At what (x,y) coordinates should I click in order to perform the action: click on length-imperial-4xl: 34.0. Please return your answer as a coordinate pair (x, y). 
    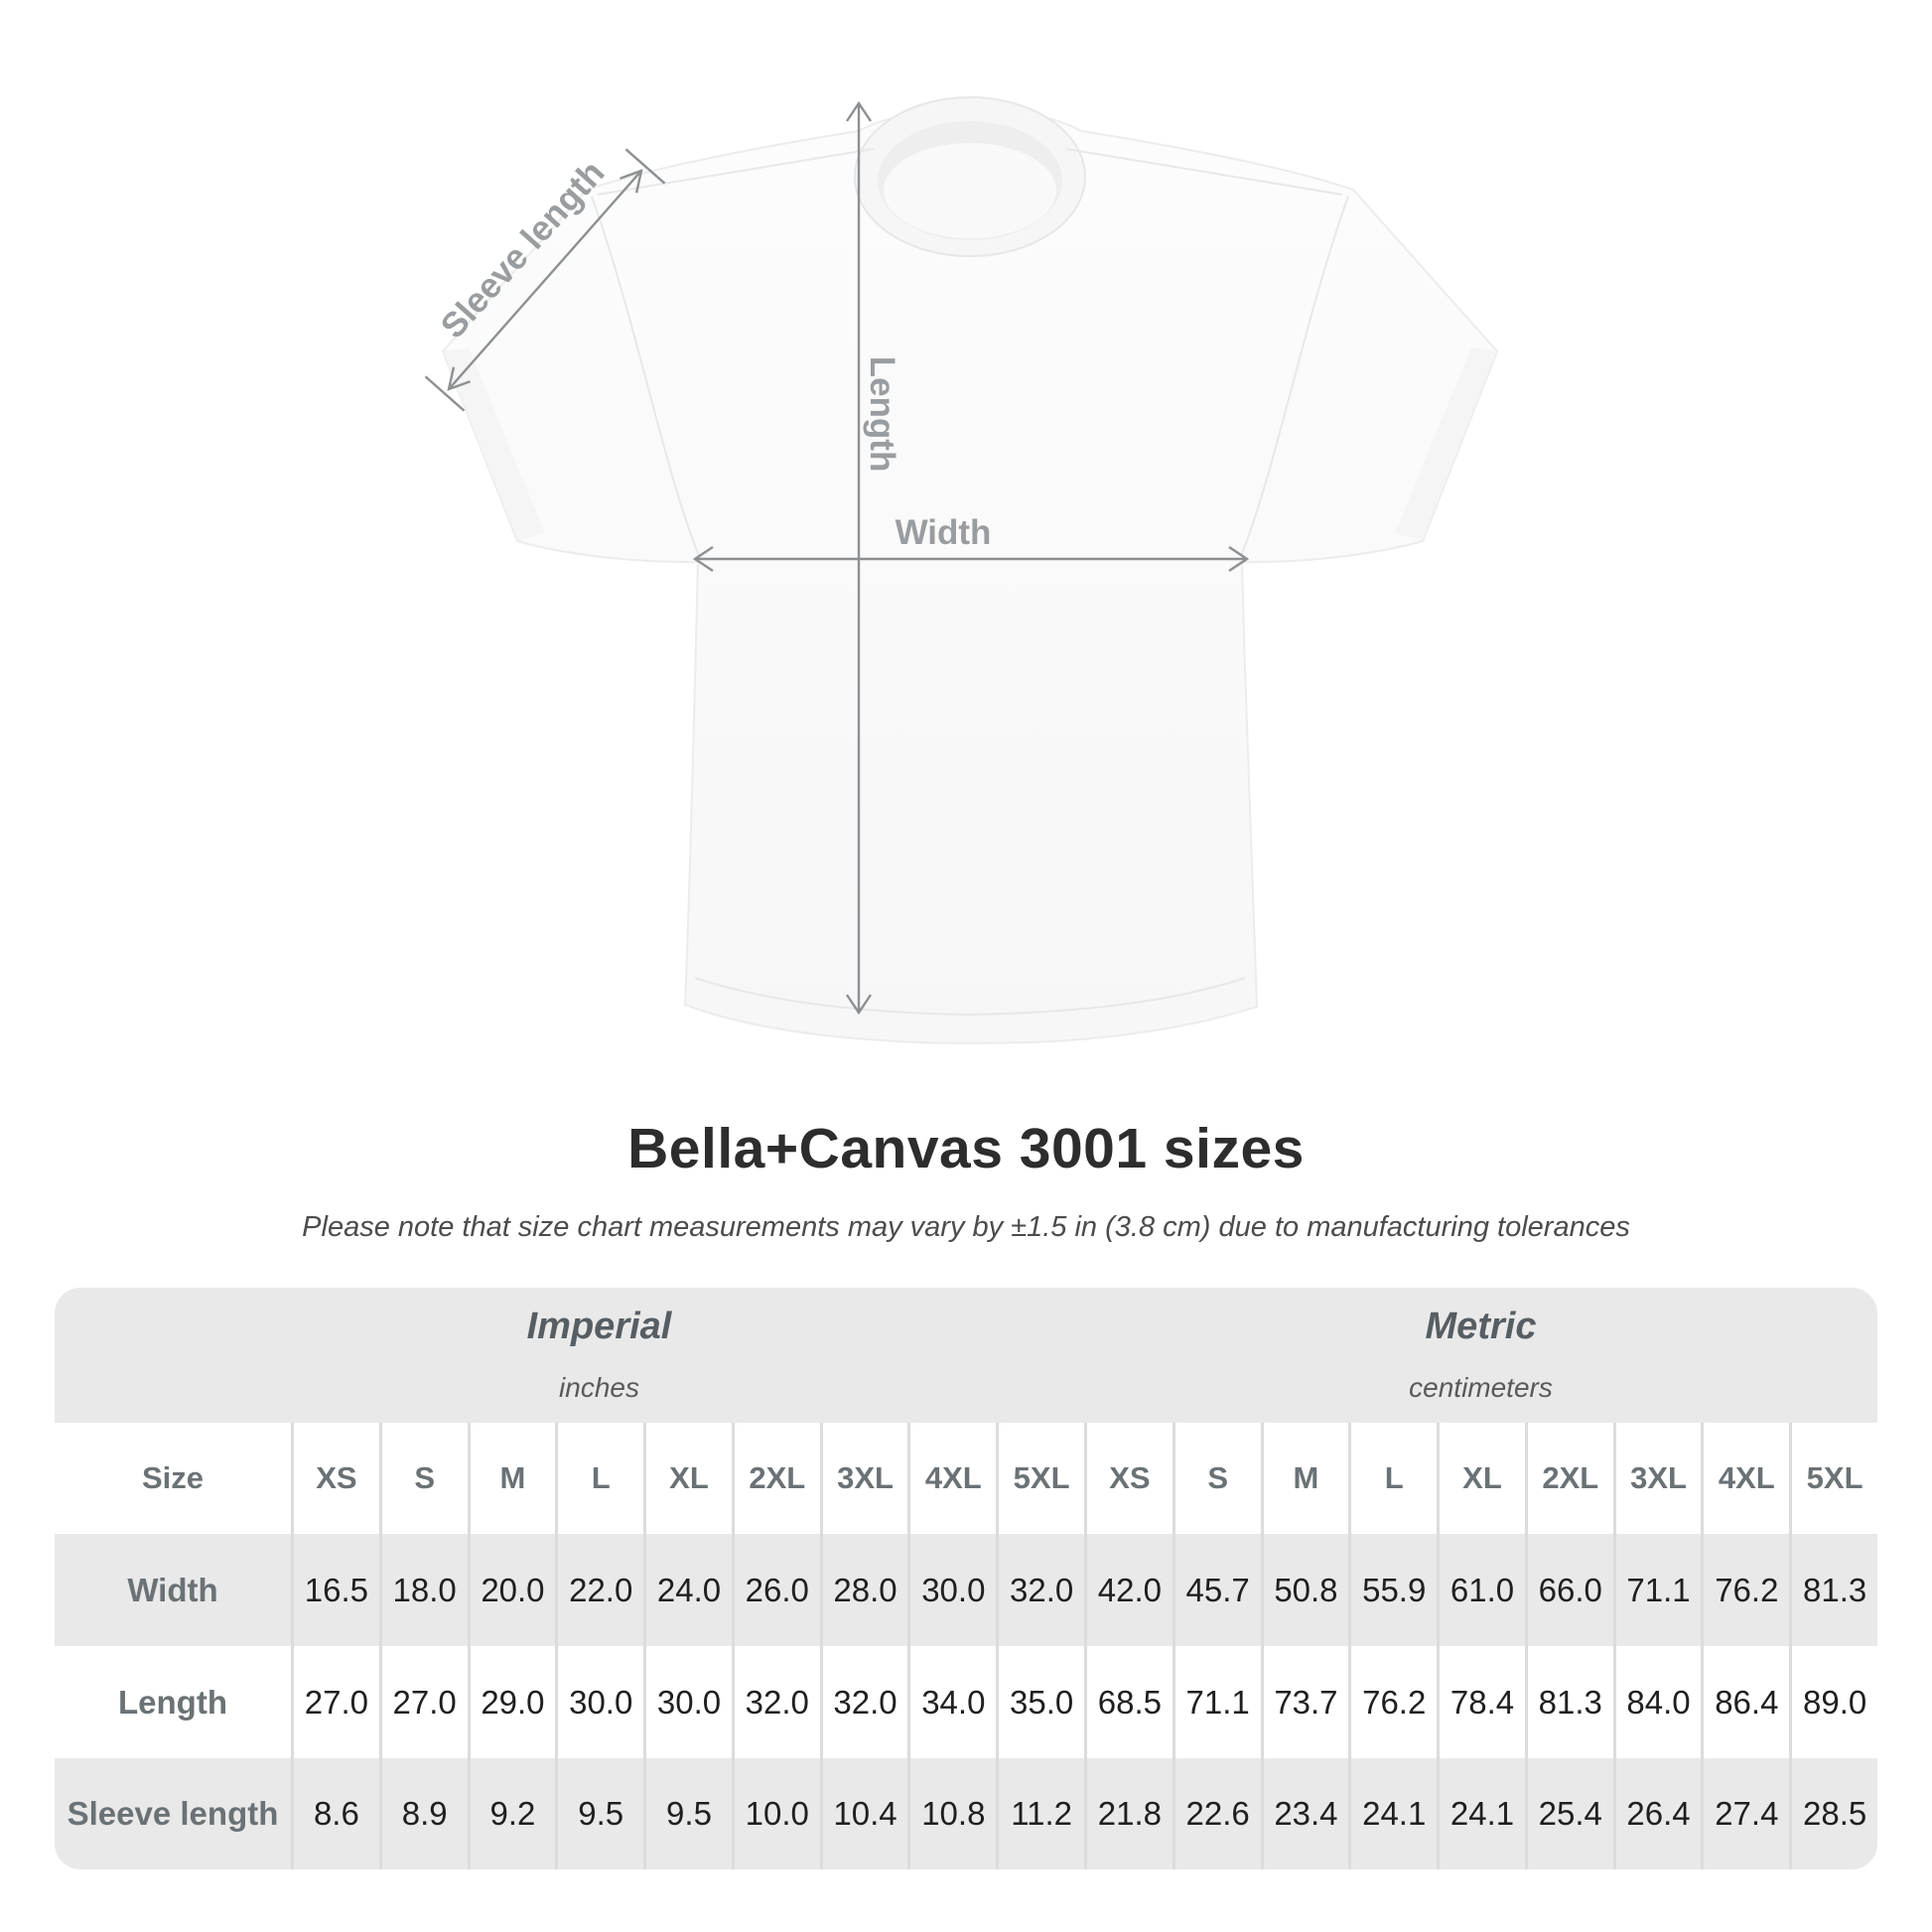
    Looking at the image, I should click on (951, 1702).